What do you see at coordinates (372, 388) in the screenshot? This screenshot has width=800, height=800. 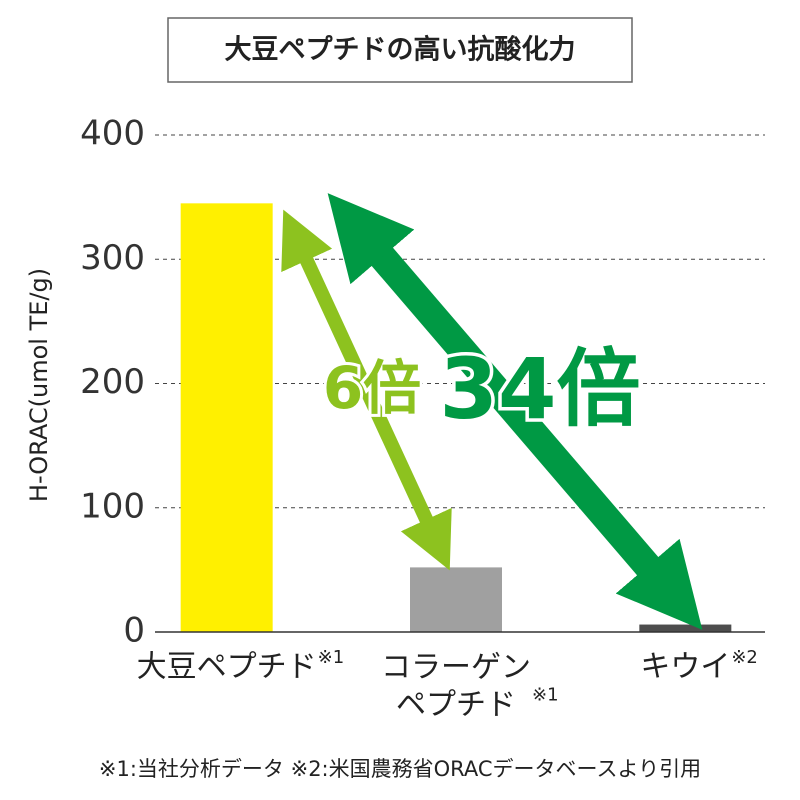 I see `annotation-6x: 6倍` at bounding box center [372, 388].